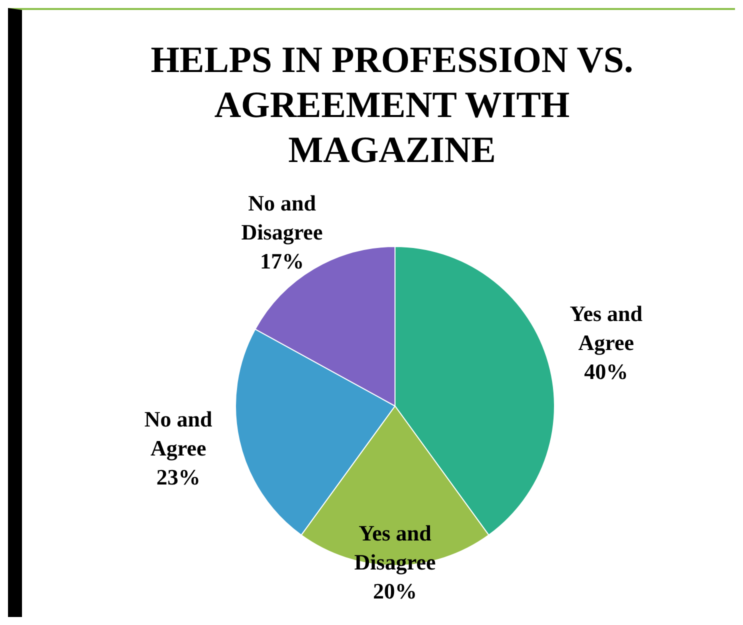 The image size is (743, 625). Describe the element at coordinates (178, 477) in the screenshot. I see `data-label: 23%` at that location.